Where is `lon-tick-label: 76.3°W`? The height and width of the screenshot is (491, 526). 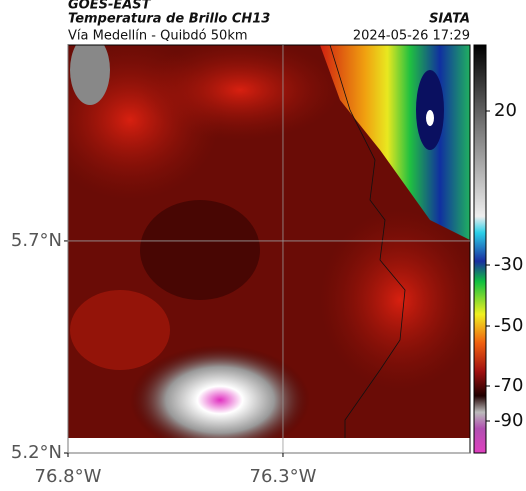 lon-tick-label: 76.3°W is located at coordinates (283, 476).